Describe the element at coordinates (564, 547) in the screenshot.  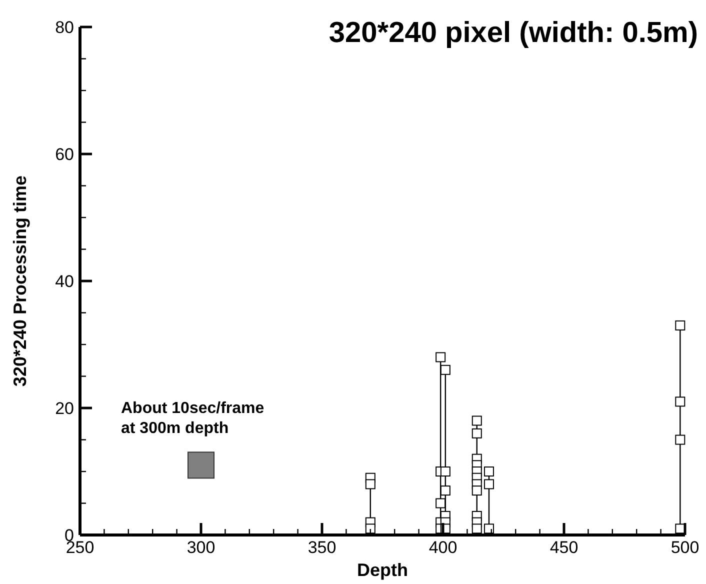
I see `x-tick-label: 450` at that location.